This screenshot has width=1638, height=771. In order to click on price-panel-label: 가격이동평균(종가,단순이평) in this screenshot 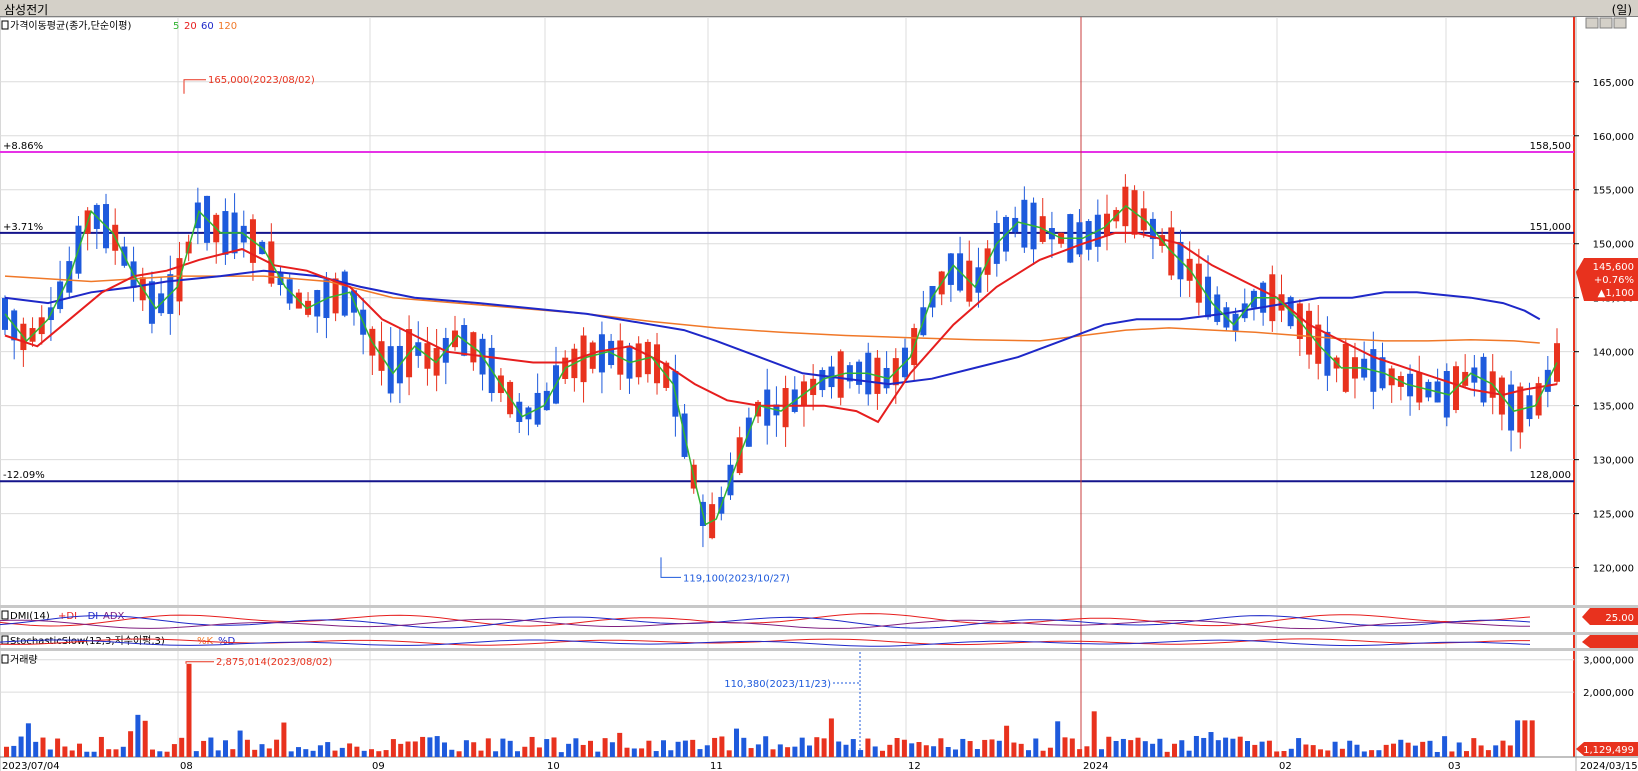, I will do `click(70, 25)`.